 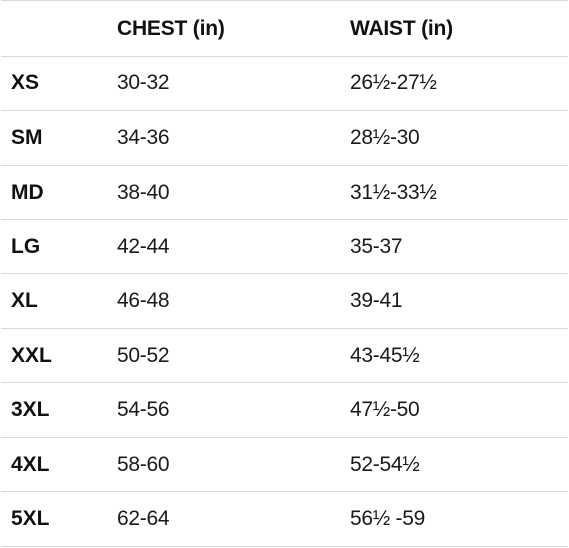 I want to click on header-chest: CHEST (in), so click(x=171, y=28).